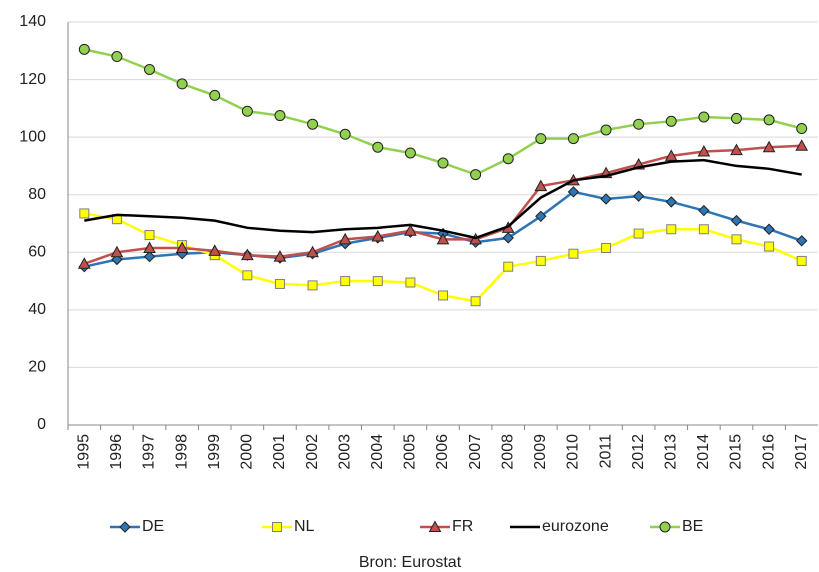 Image resolution: width=819 pixels, height=572 pixels. Describe the element at coordinates (462, 526) in the screenshot. I see `legend-label: FR` at that location.